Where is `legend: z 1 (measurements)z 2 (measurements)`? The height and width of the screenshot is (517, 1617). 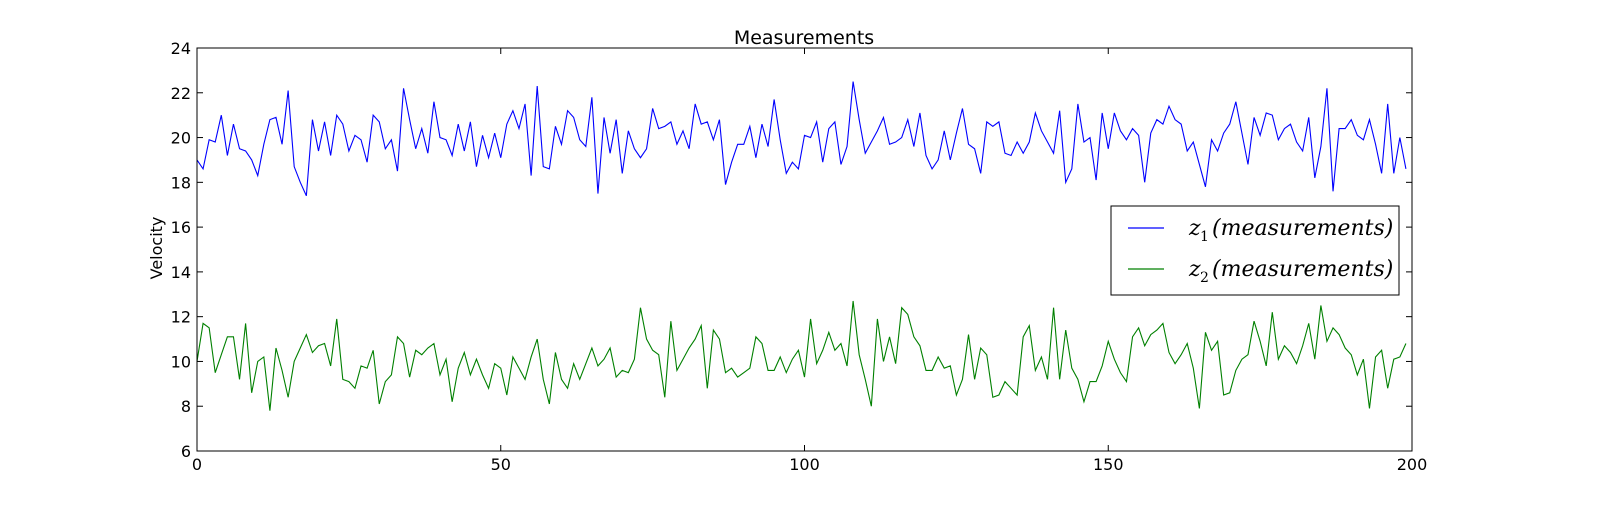
legend: z 1 (measurements)z 2 (measurements) is located at coordinates (1255, 250).